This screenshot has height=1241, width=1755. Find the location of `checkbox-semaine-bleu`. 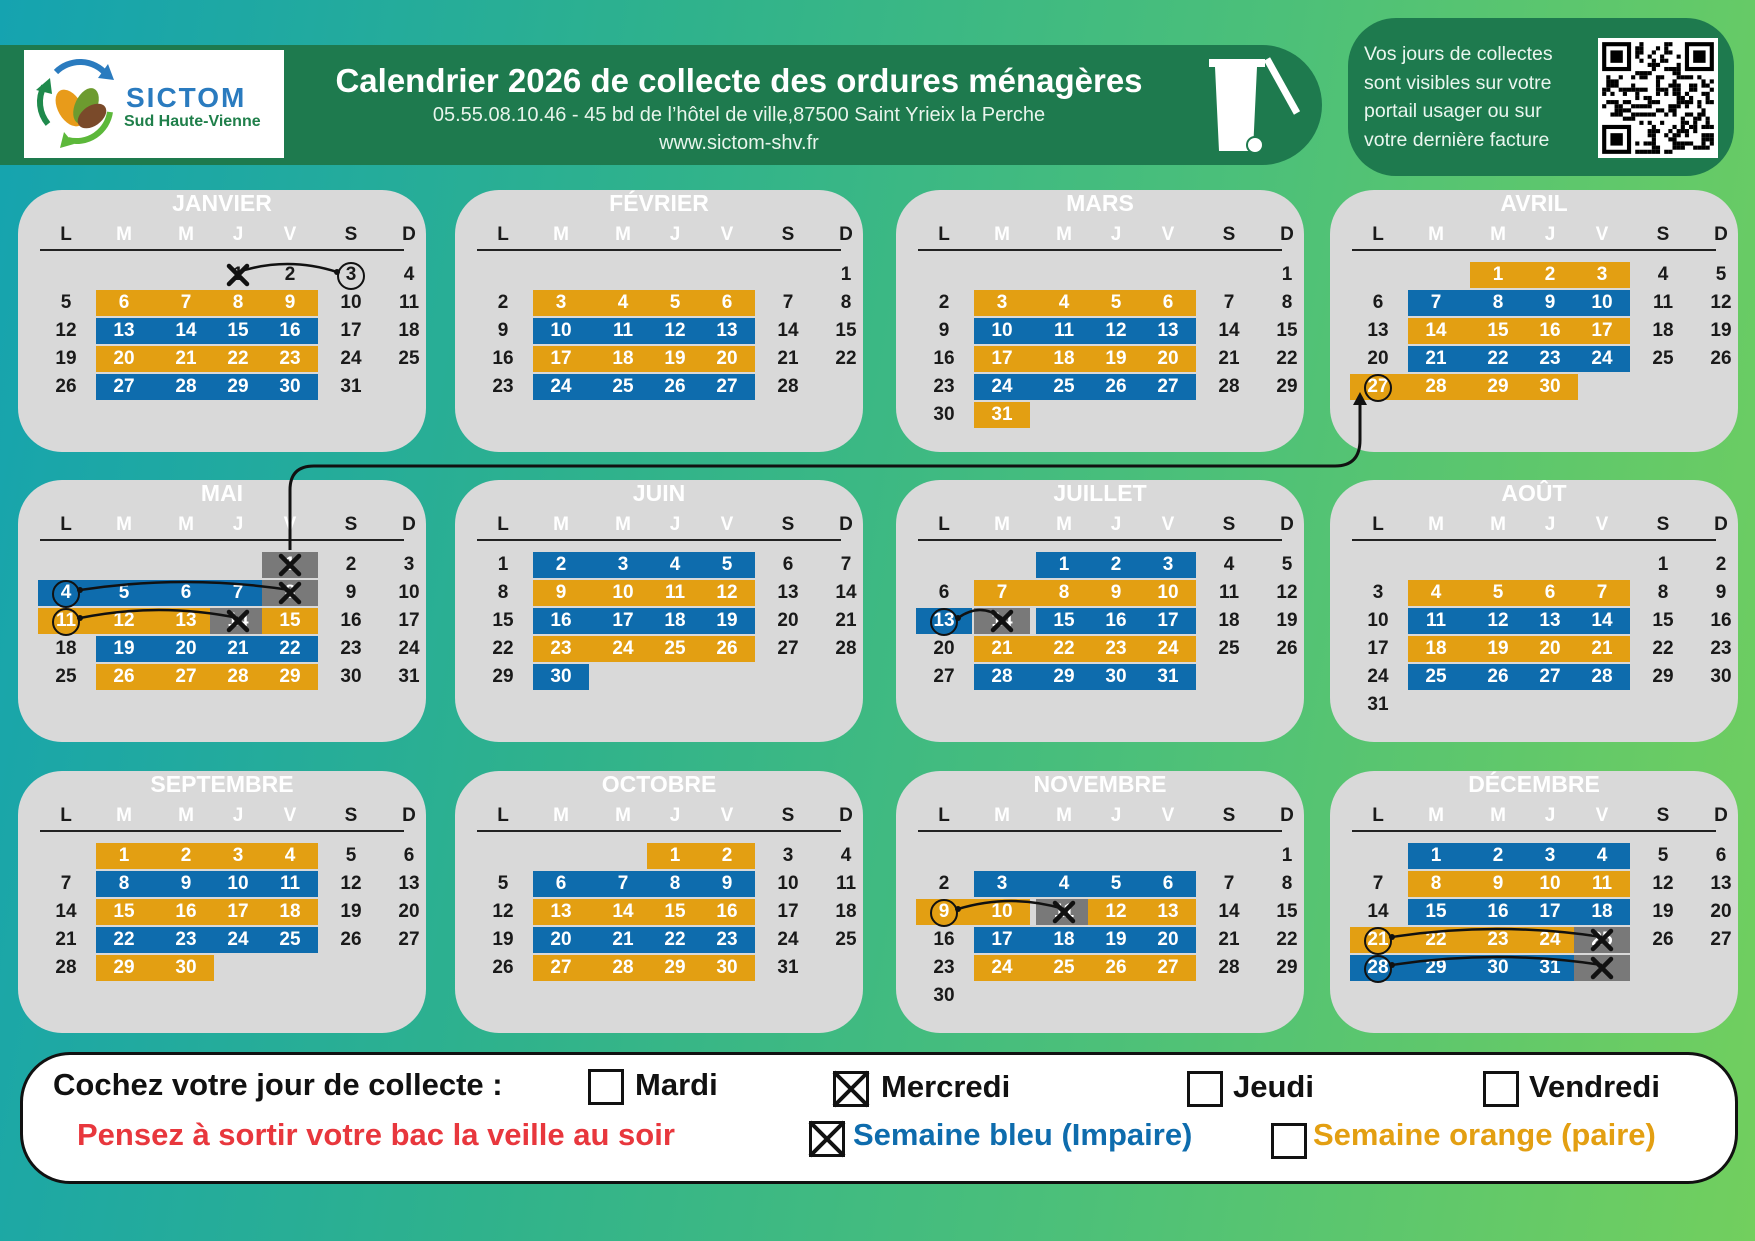

checkbox-semaine-bleu is located at coordinates (827, 1139).